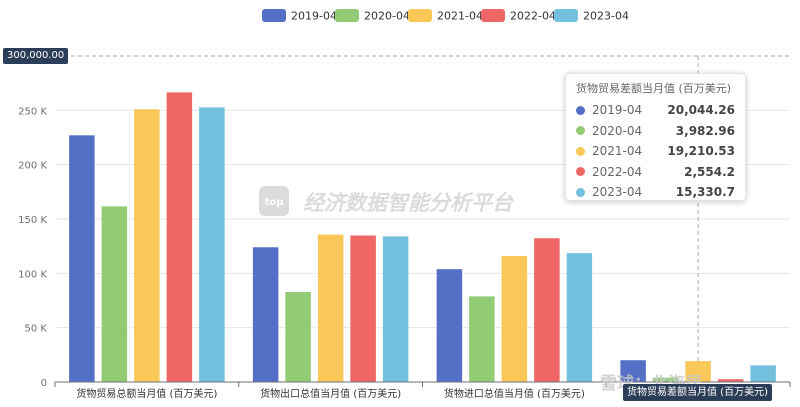 The height and width of the screenshot is (407, 800). What do you see at coordinates (654, 88) in the screenshot?
I see `tooltip-title: 货物贸易差额当月值 (百万美元)` at bounding box center [654, 88].